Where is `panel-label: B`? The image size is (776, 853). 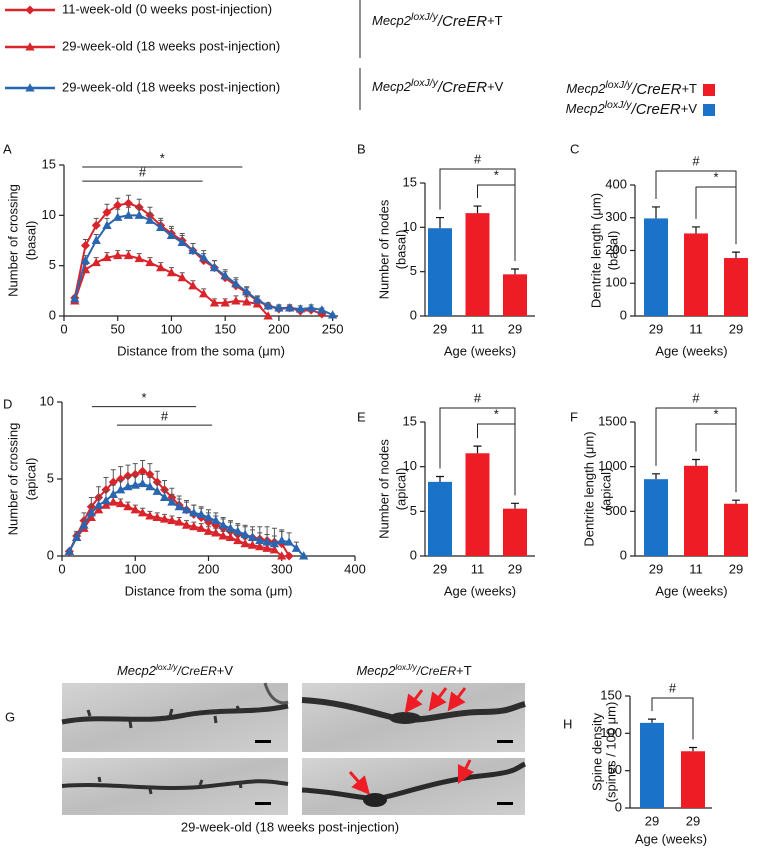
panel-label: B is located at coordinates (361, 148).